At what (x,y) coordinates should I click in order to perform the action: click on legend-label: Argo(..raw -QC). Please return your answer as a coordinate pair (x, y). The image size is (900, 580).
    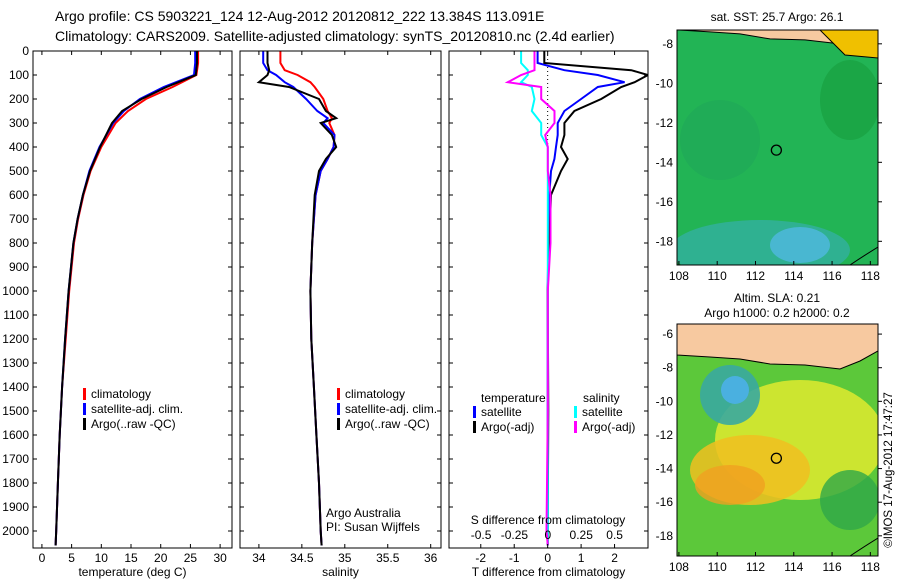
    Looking at the image, I should click on (133, 424).